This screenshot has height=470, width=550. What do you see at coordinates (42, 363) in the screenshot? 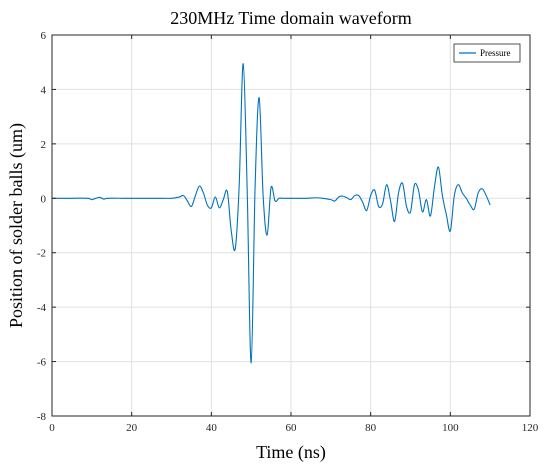
I see `y-tick-label: -6` at bounding box center [42, 363].